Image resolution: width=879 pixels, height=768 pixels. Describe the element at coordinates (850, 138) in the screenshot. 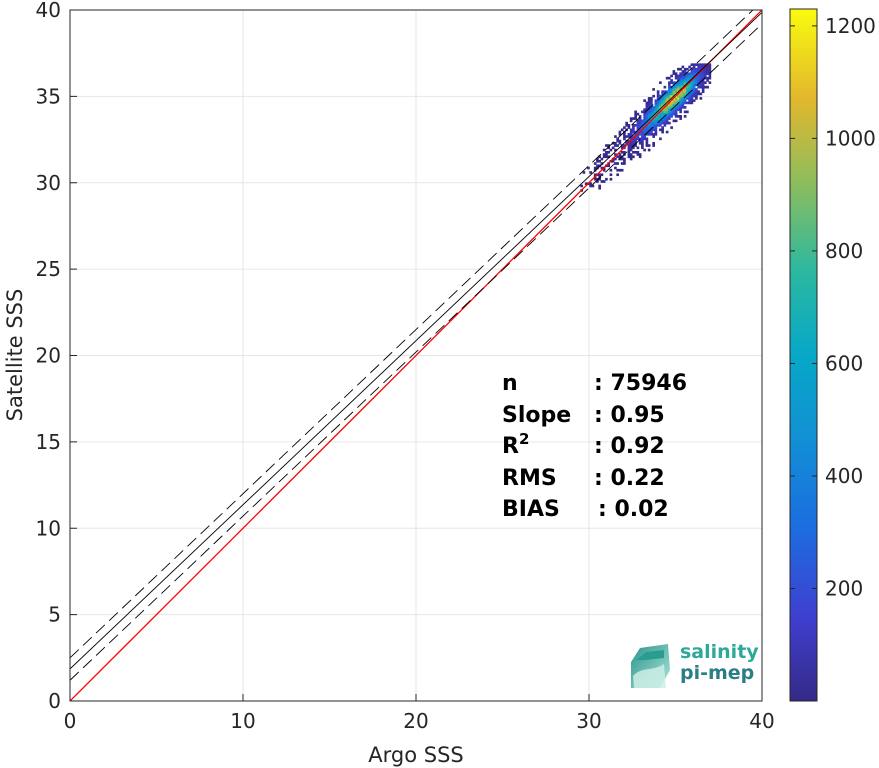

I see `colorbar-tick-label: 1000` at that location.